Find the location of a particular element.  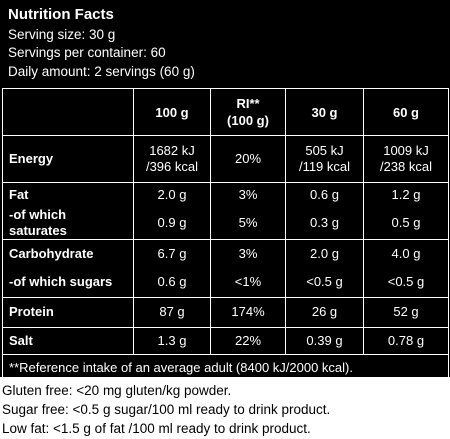

row-label: -of which sugars is located at coordinates (68, 283).